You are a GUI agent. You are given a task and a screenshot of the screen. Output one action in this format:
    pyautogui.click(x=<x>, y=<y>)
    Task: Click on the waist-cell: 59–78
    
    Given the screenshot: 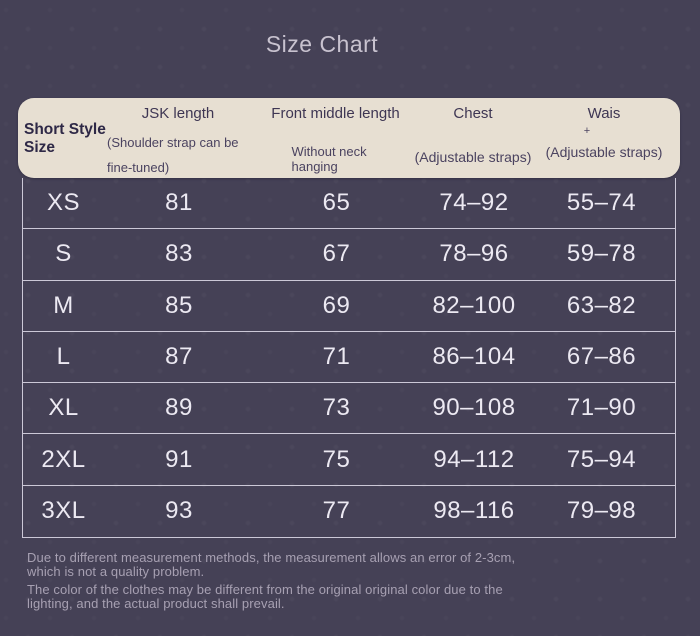 What is the action you would take?
    pyautogui.click(x=601, y=254)
    